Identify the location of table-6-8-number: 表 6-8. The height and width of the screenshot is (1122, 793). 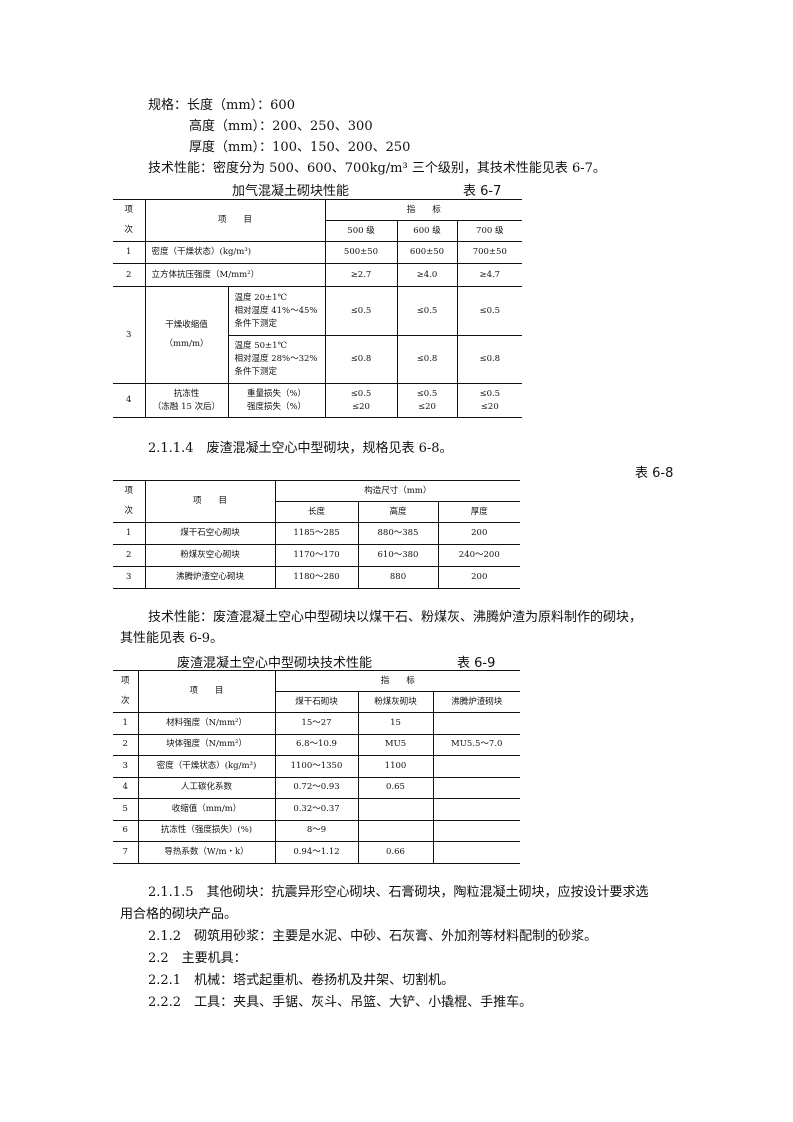
(654, 473).